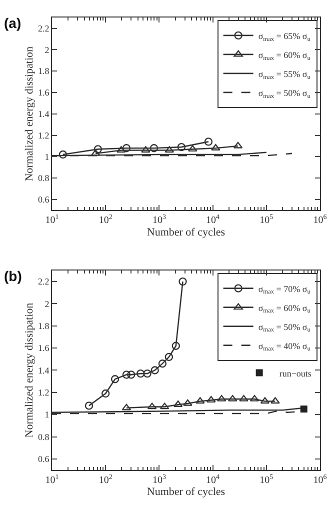 The image size is (333, 508). I want to click on legend-label: σ$_{max}$ = 40% σ$_{u}$, so click(285, 346).